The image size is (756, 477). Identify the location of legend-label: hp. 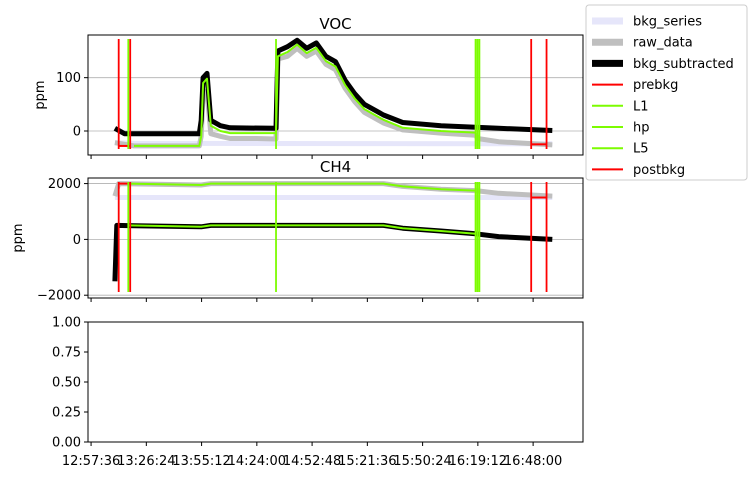
(641, 128).